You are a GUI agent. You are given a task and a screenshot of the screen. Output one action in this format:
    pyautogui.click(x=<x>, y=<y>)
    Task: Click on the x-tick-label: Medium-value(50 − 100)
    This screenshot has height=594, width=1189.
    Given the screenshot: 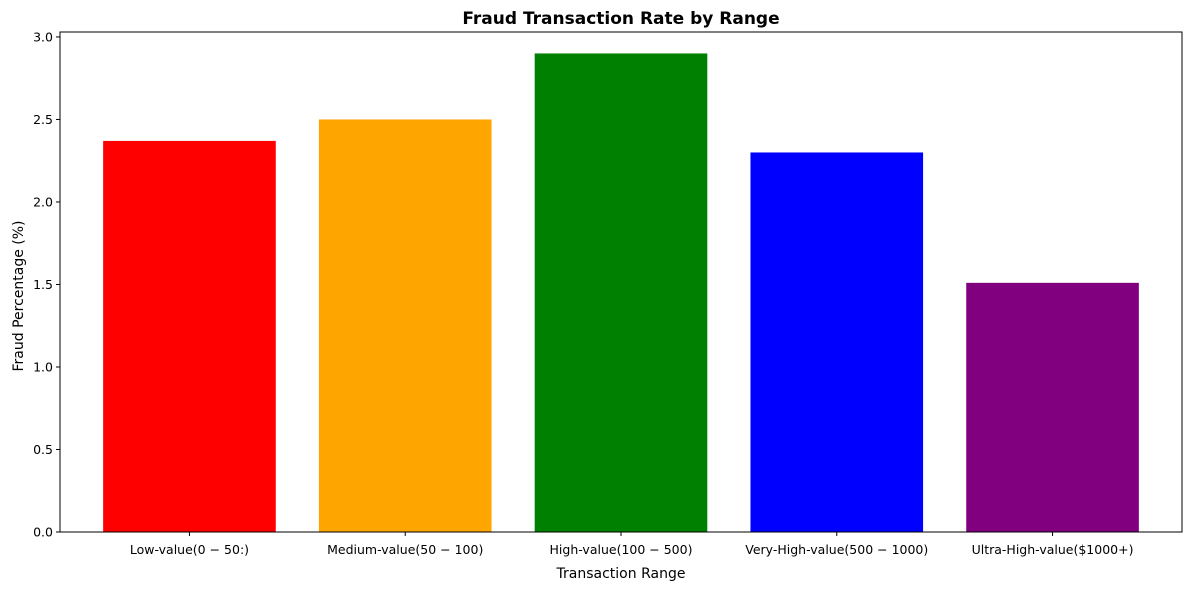 What is the action you would take?
    pyautogui.click(x=405, y=549)
    